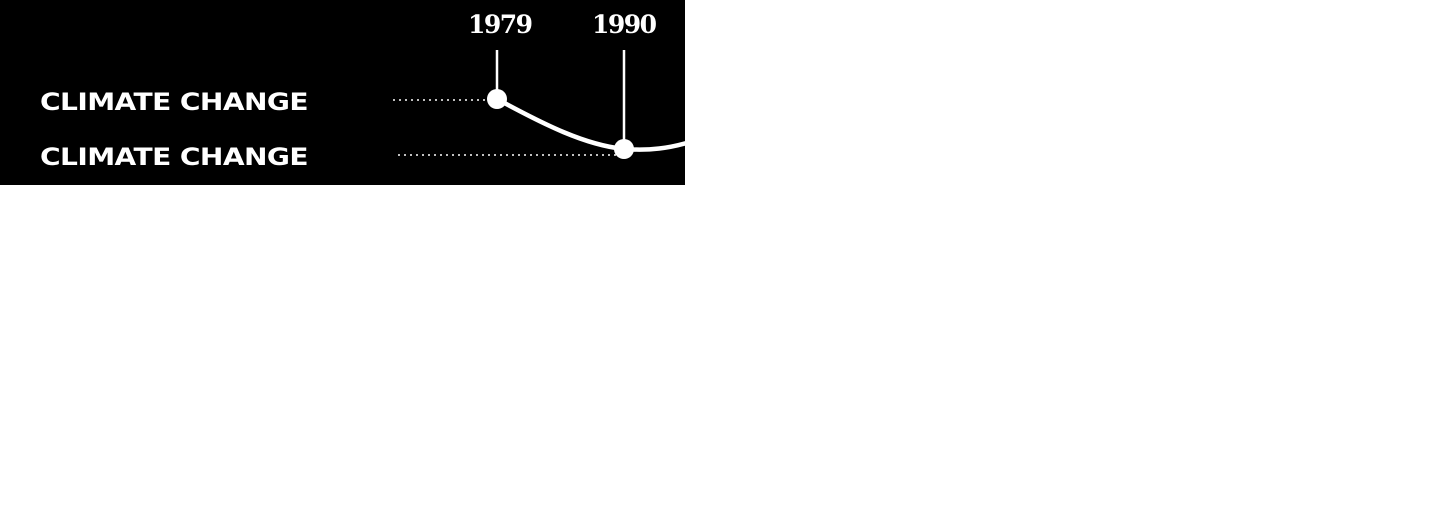  Describe the element at coordinates (590, 124) in the screenshot. I see `timeline-curve` at that location.